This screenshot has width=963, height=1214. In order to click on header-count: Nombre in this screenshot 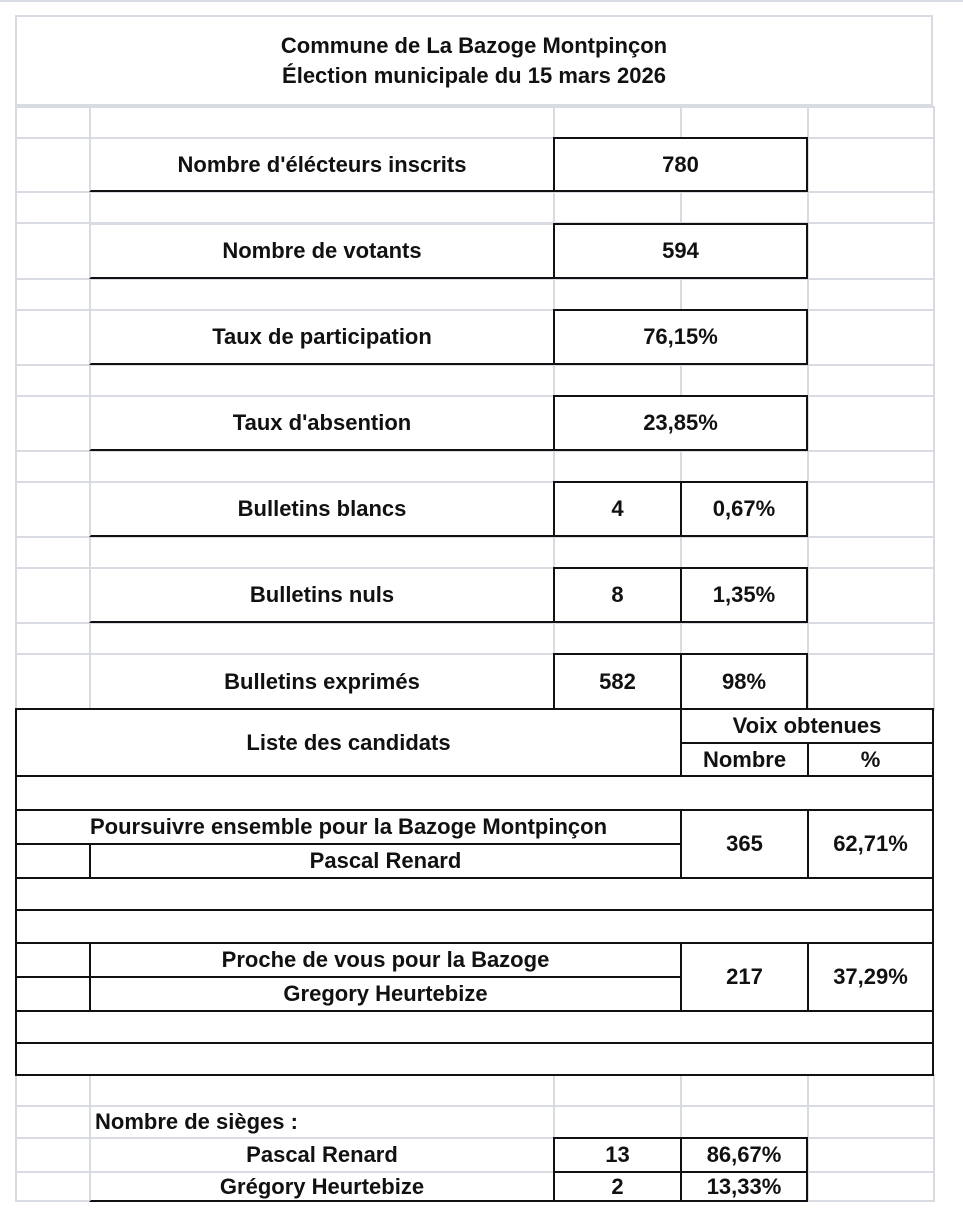, I will do `click(744, 759)`.